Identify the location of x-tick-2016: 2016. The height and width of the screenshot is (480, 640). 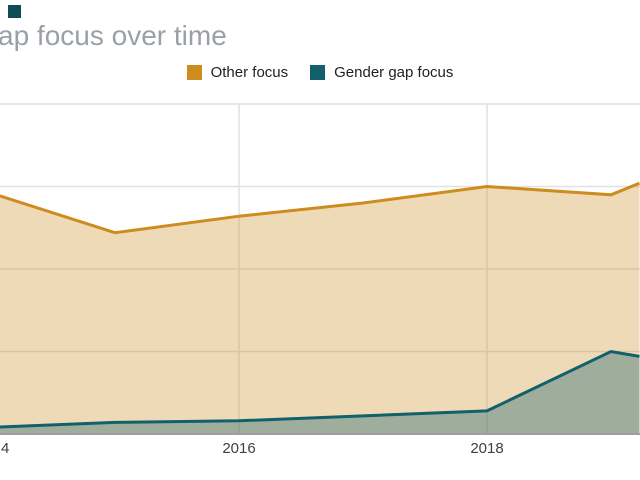
(239, 448).